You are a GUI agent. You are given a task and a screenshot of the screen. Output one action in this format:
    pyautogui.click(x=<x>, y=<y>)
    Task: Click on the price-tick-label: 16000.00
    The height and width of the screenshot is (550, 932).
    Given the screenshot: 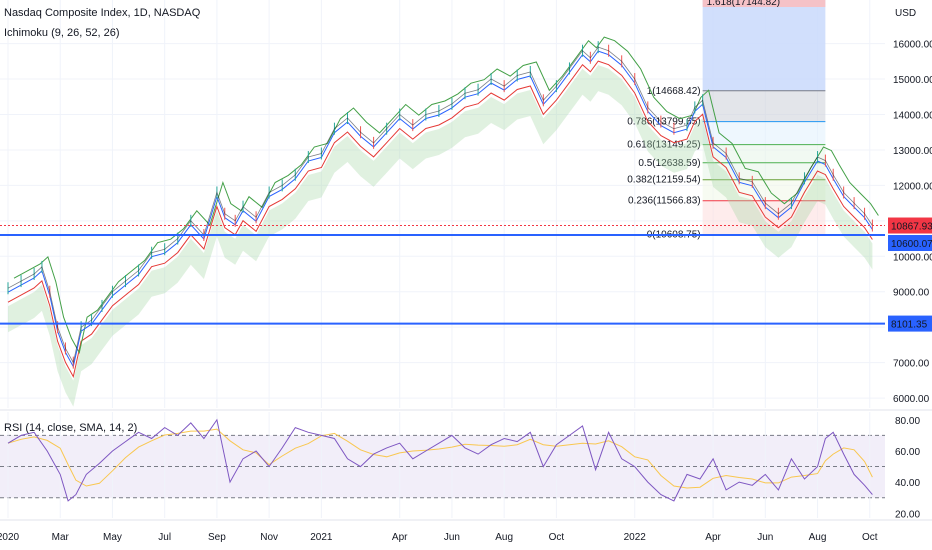 What is the action you would take?
    pyautogui.click(x=912, y=45)
    